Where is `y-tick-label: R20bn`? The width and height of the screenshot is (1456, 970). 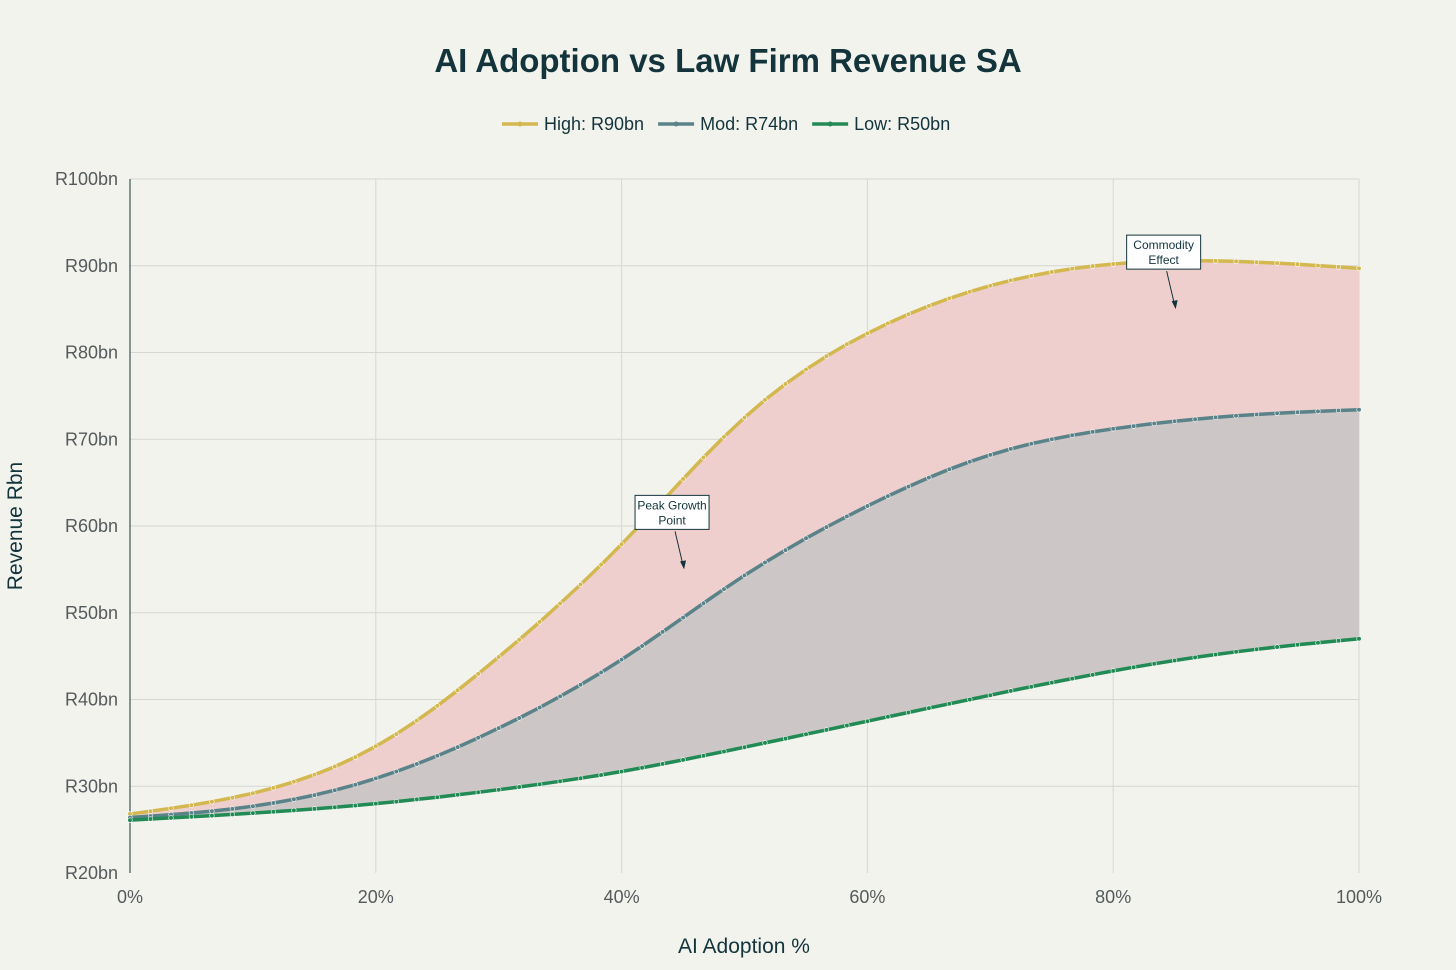 y-tick-label: R20bn is located at coordinates (91, 873).